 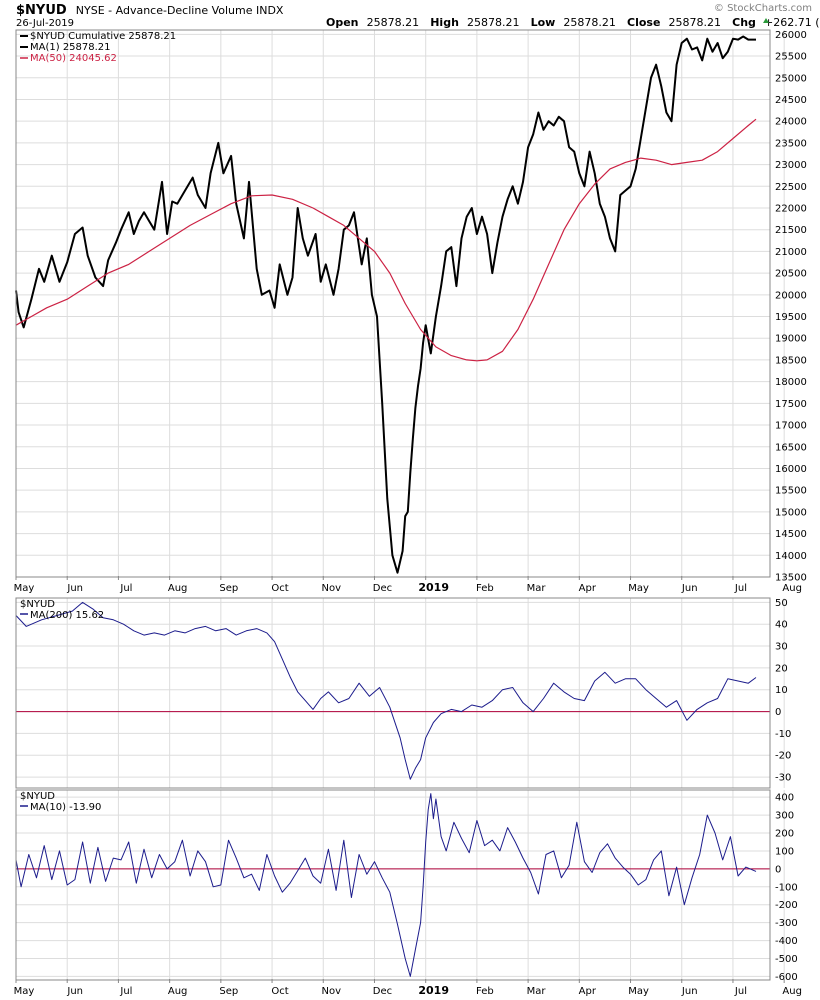 I want to click on y-tick-label: 200, so click(x=784, y=834).